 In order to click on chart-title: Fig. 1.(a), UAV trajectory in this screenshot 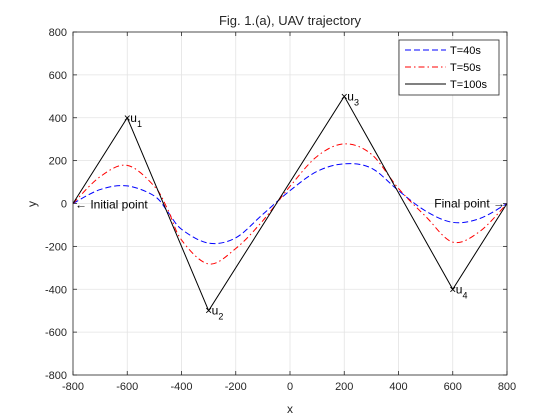, I will do `click(290, 20)`.